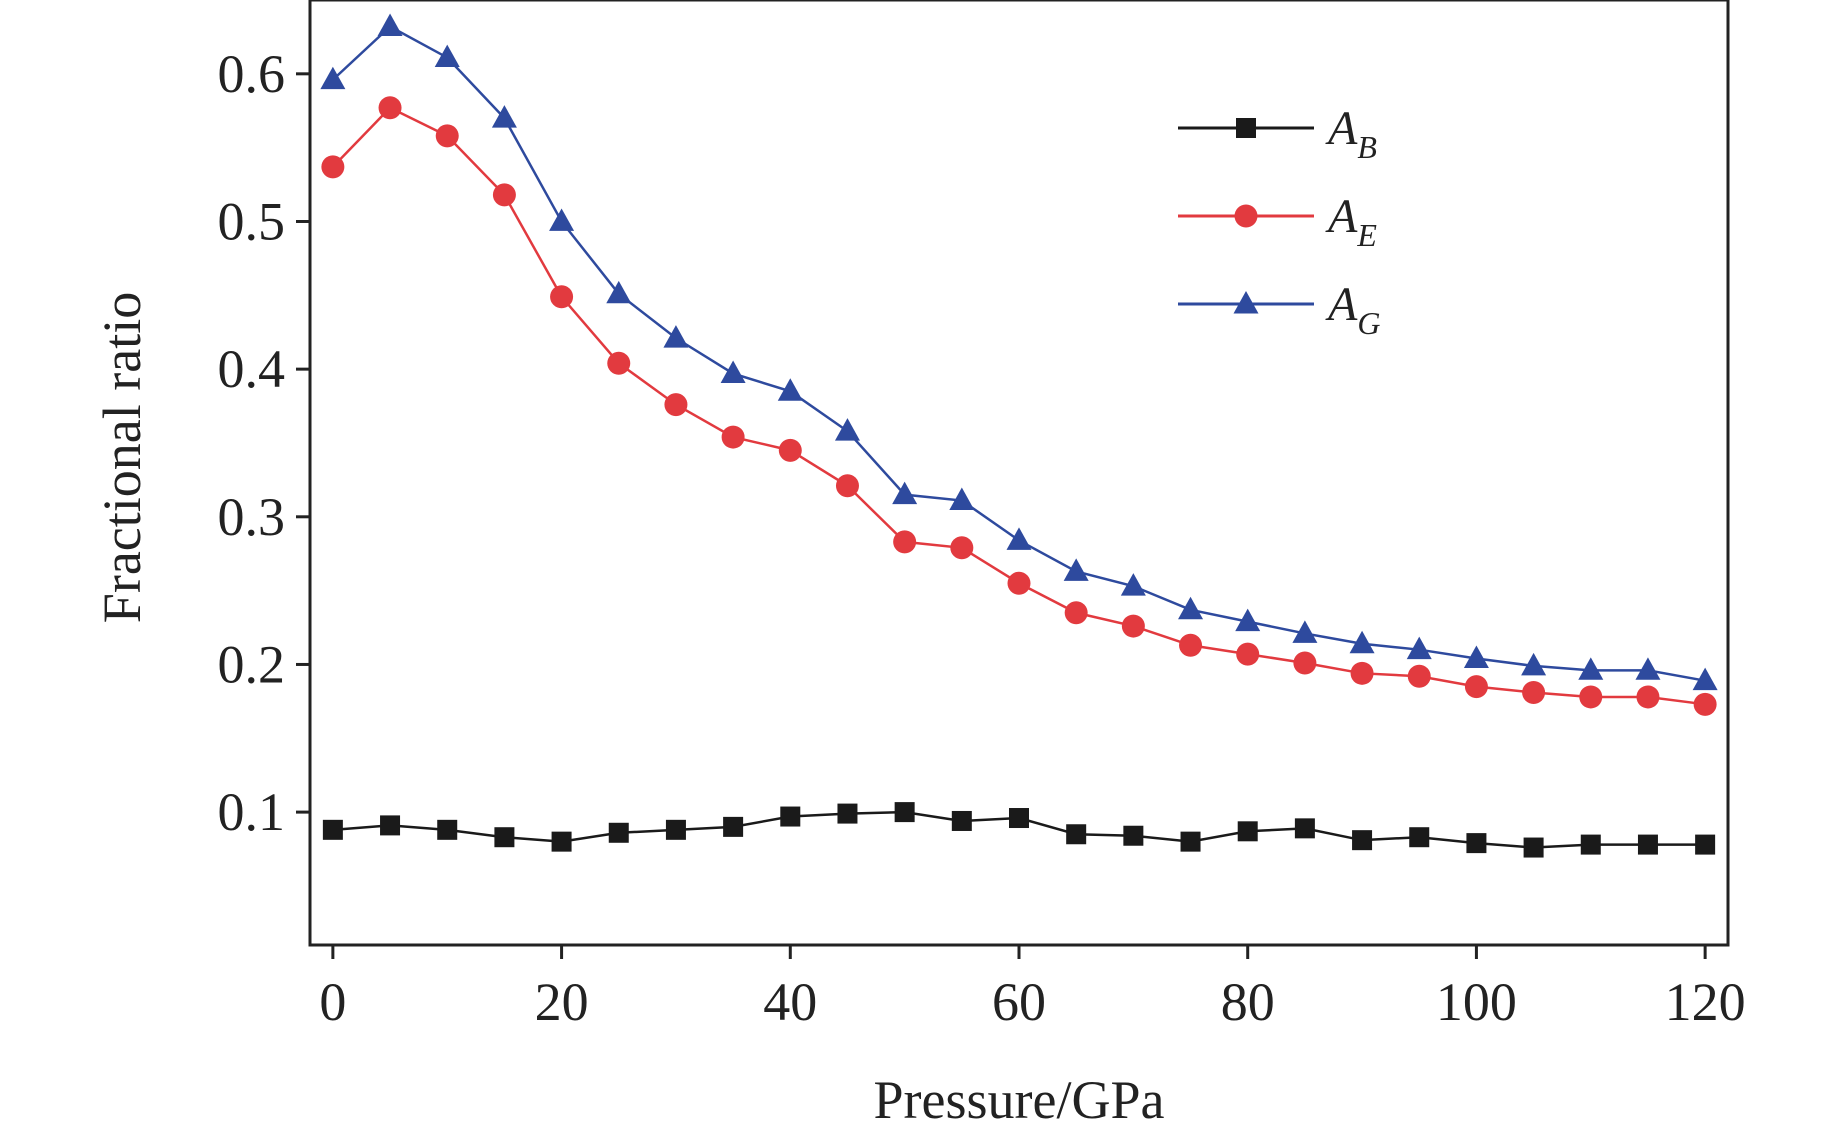  What do you see at coordinates (1246, 216) in the screenshot?
I see `legend-marker-A_E` at bounding box center [1246, 216].